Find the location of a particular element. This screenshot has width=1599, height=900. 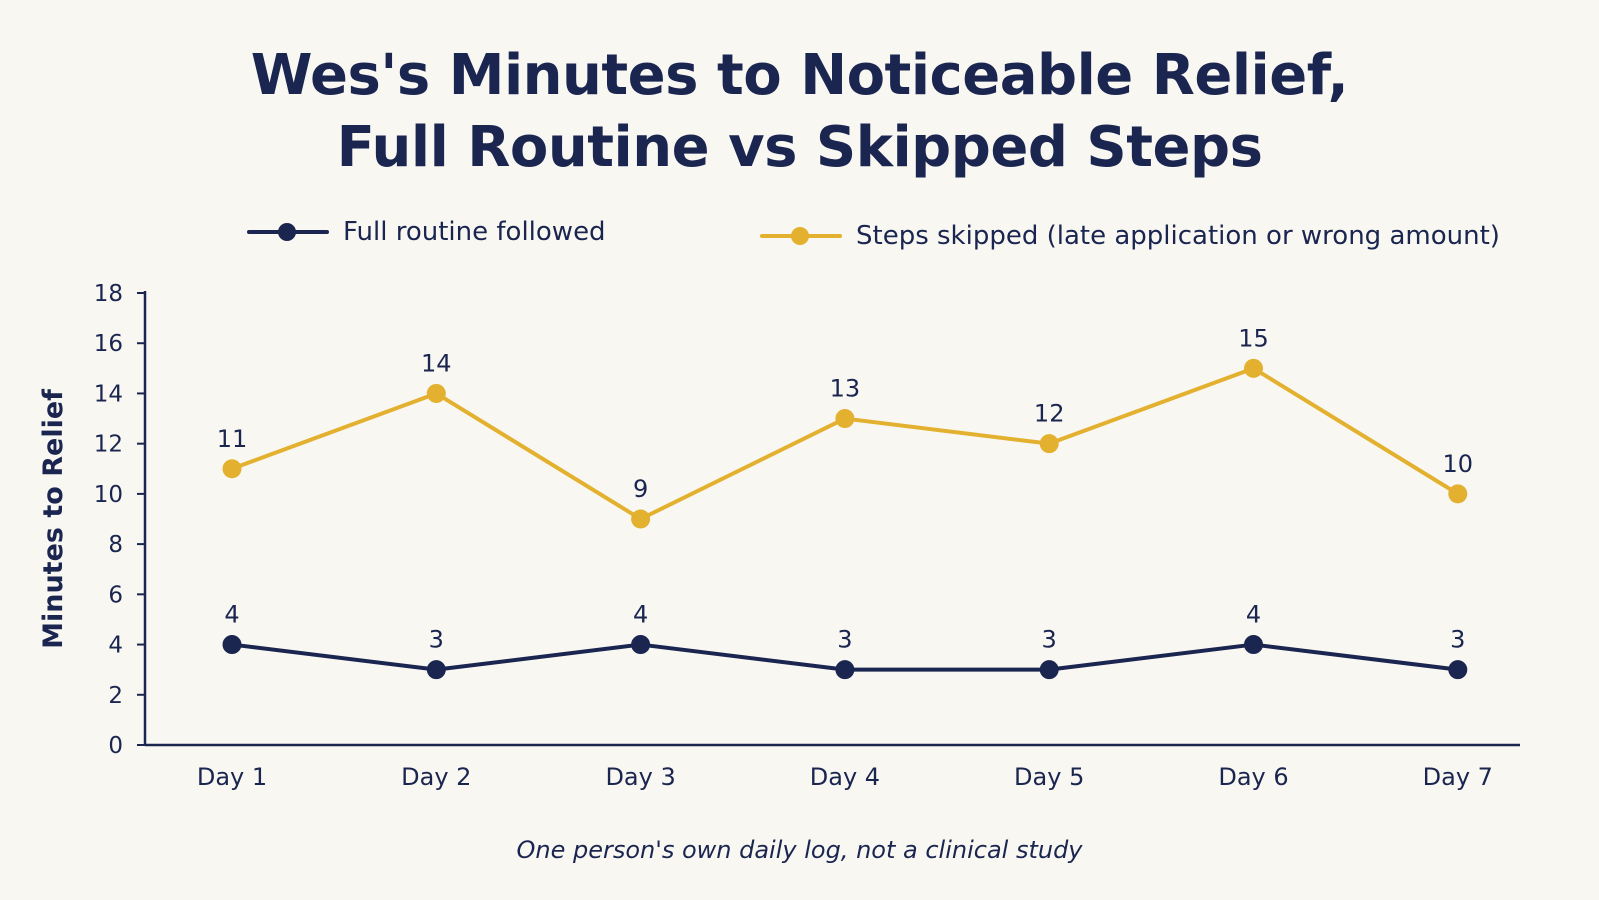

y-tick-label-14: 14 is located at coordinates (108, 394).